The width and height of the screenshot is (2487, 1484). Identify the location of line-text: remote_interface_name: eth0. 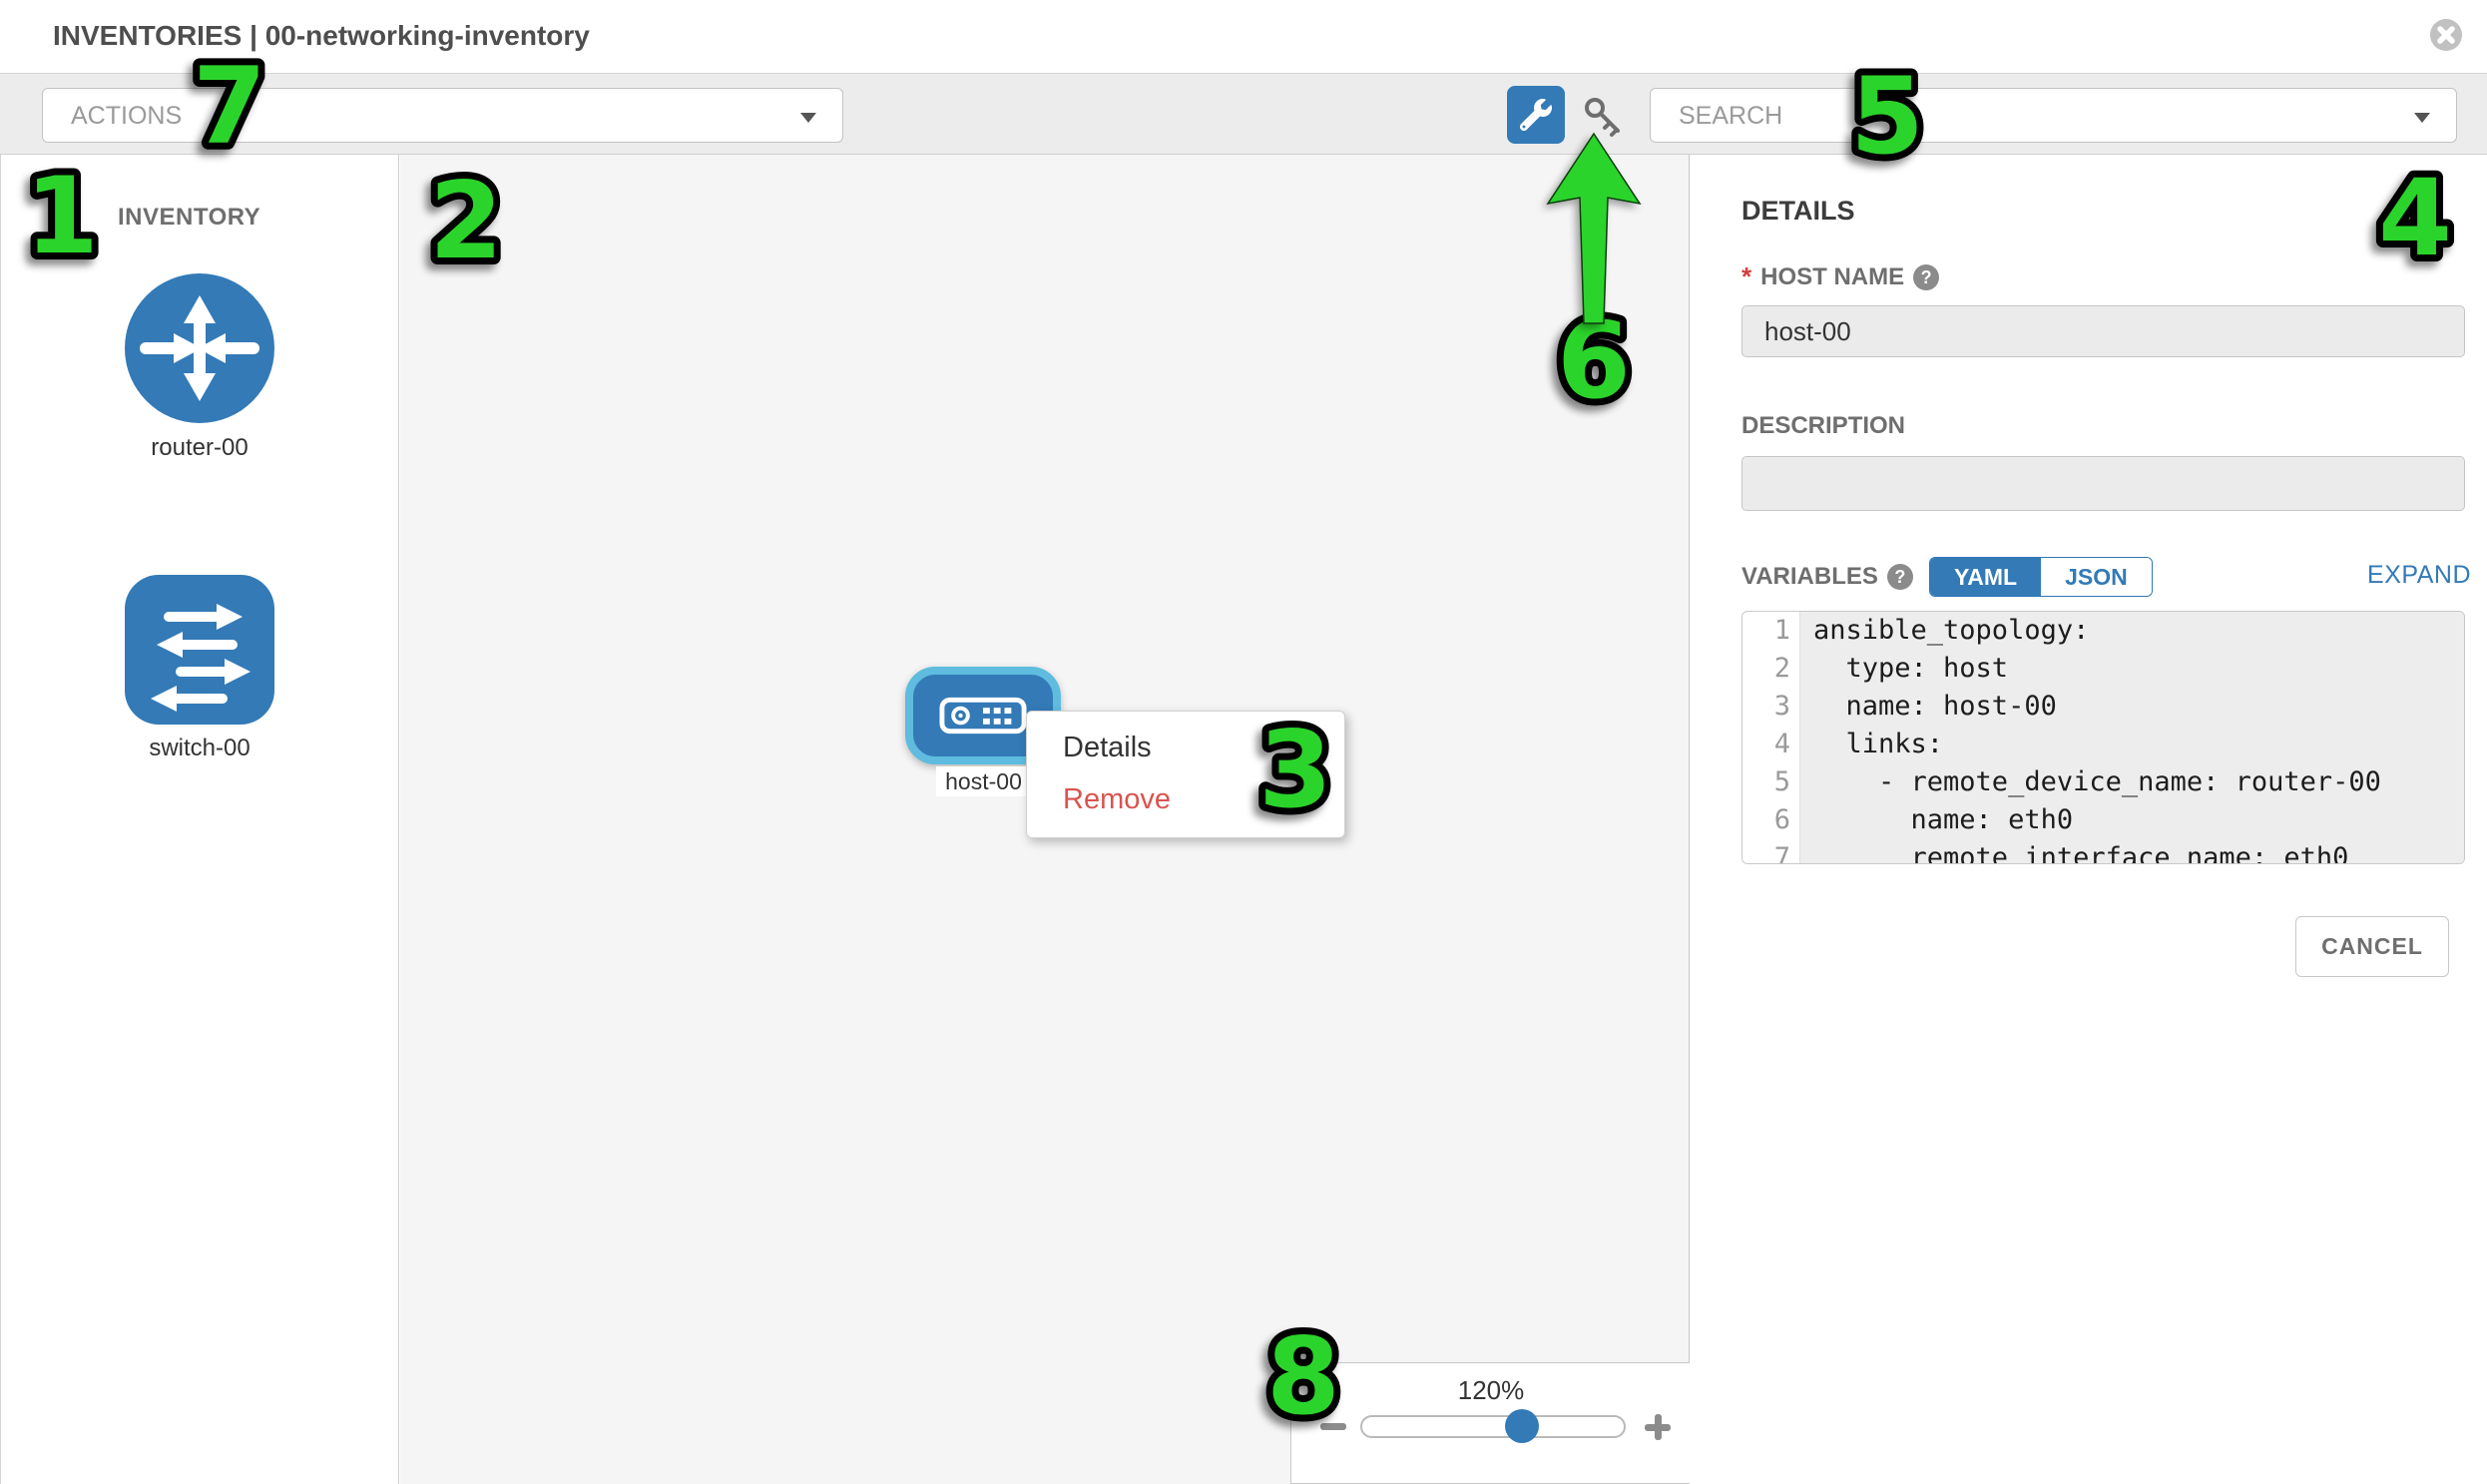
(2132, 851).